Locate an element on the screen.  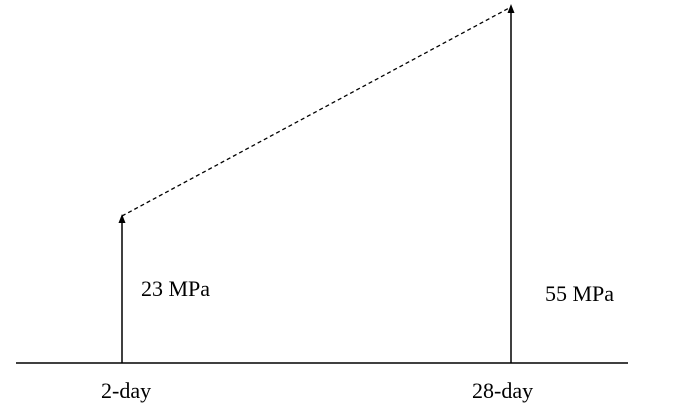
arrow-28-day-head-icon is located at coordinates (511, 8).